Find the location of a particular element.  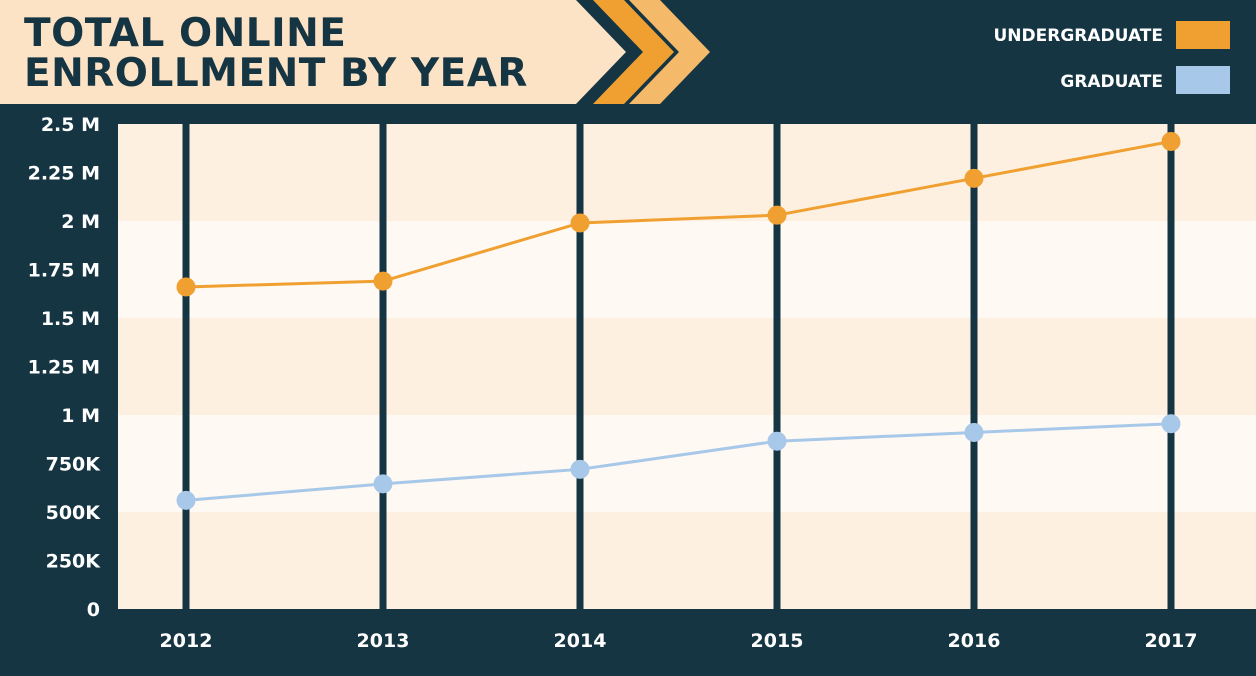

x-tick-label: 2015 is located at coordinates (777, 641).